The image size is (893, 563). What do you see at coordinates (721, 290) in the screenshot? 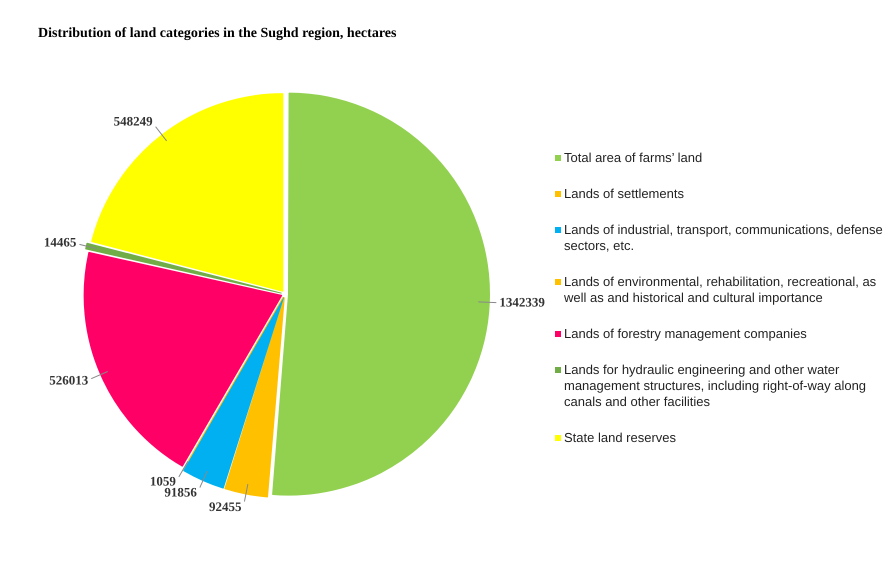
I see `legend-label: Lands of environmental, rehabilitation, recreational, as well as and historical and cultural importance` at bounding box center [721, 290].